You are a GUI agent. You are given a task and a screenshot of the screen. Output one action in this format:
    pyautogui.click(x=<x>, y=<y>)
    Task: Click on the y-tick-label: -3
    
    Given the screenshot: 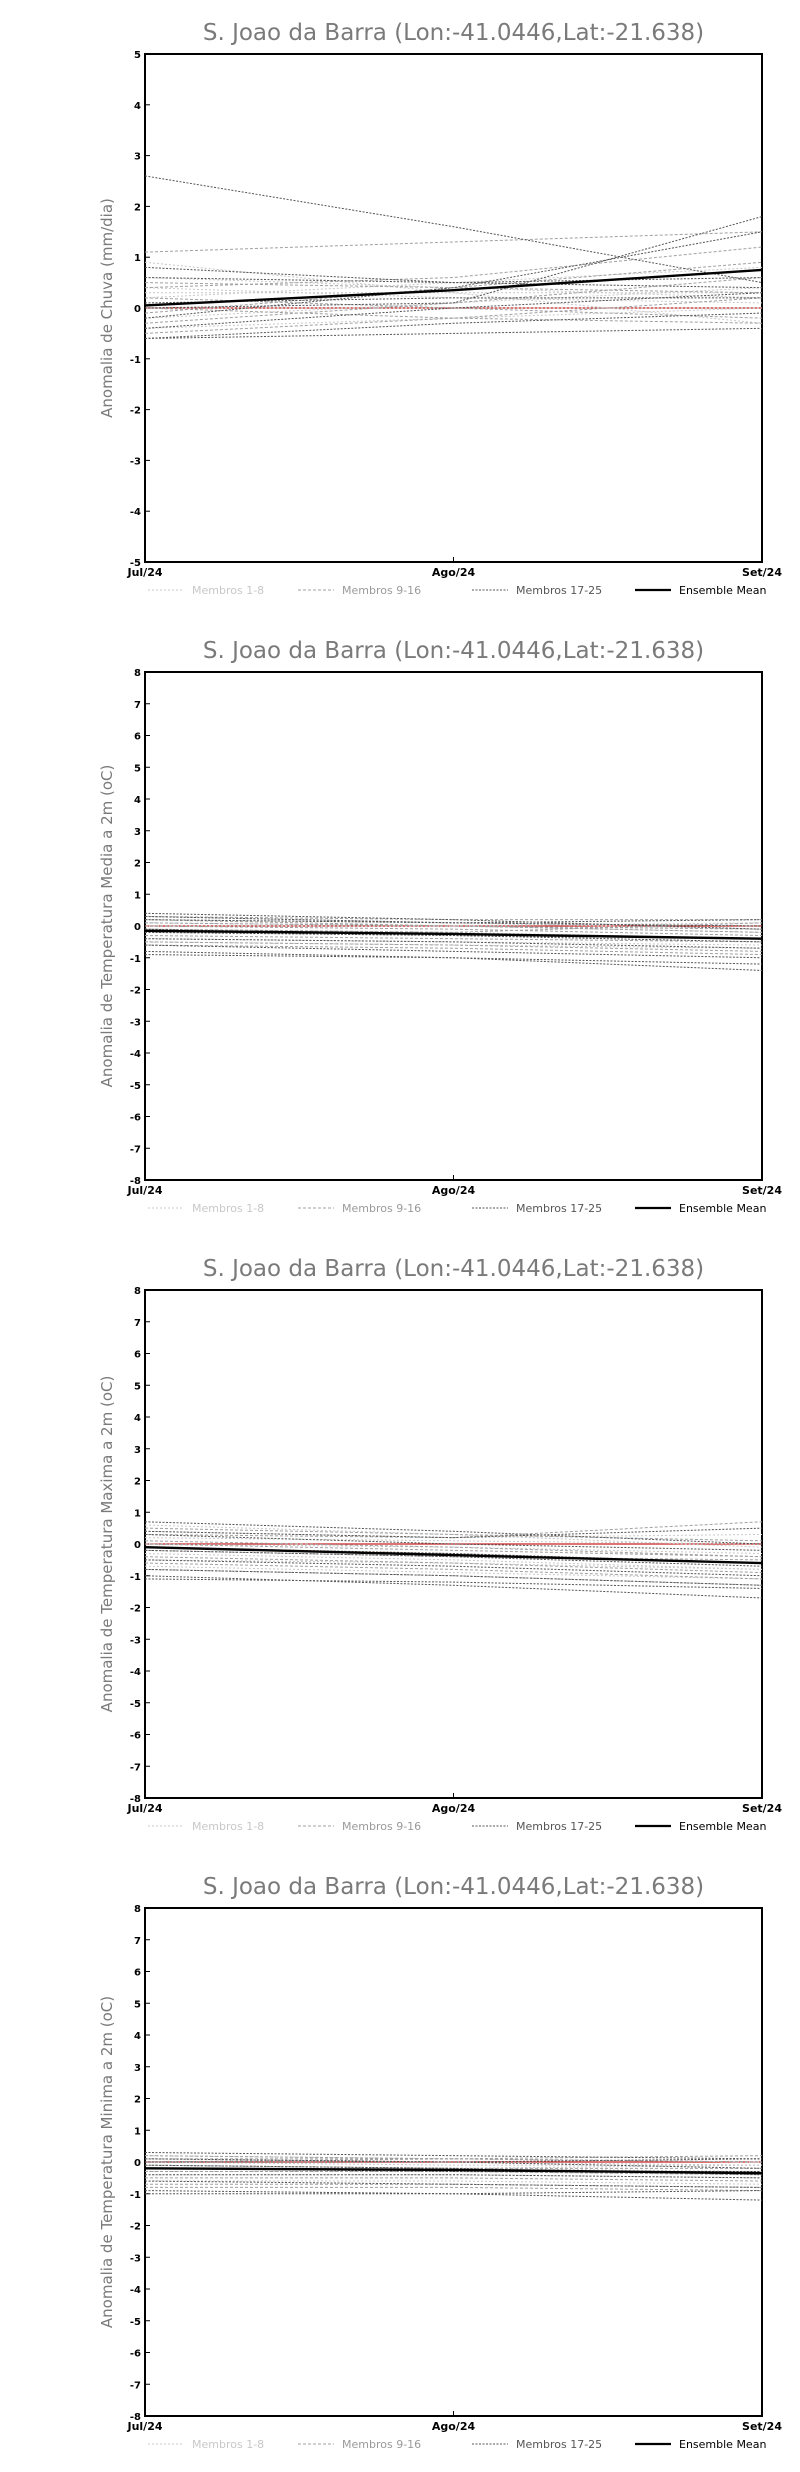 What is the action you would take?
    pyautogui.click(x=135, y=2258)
    